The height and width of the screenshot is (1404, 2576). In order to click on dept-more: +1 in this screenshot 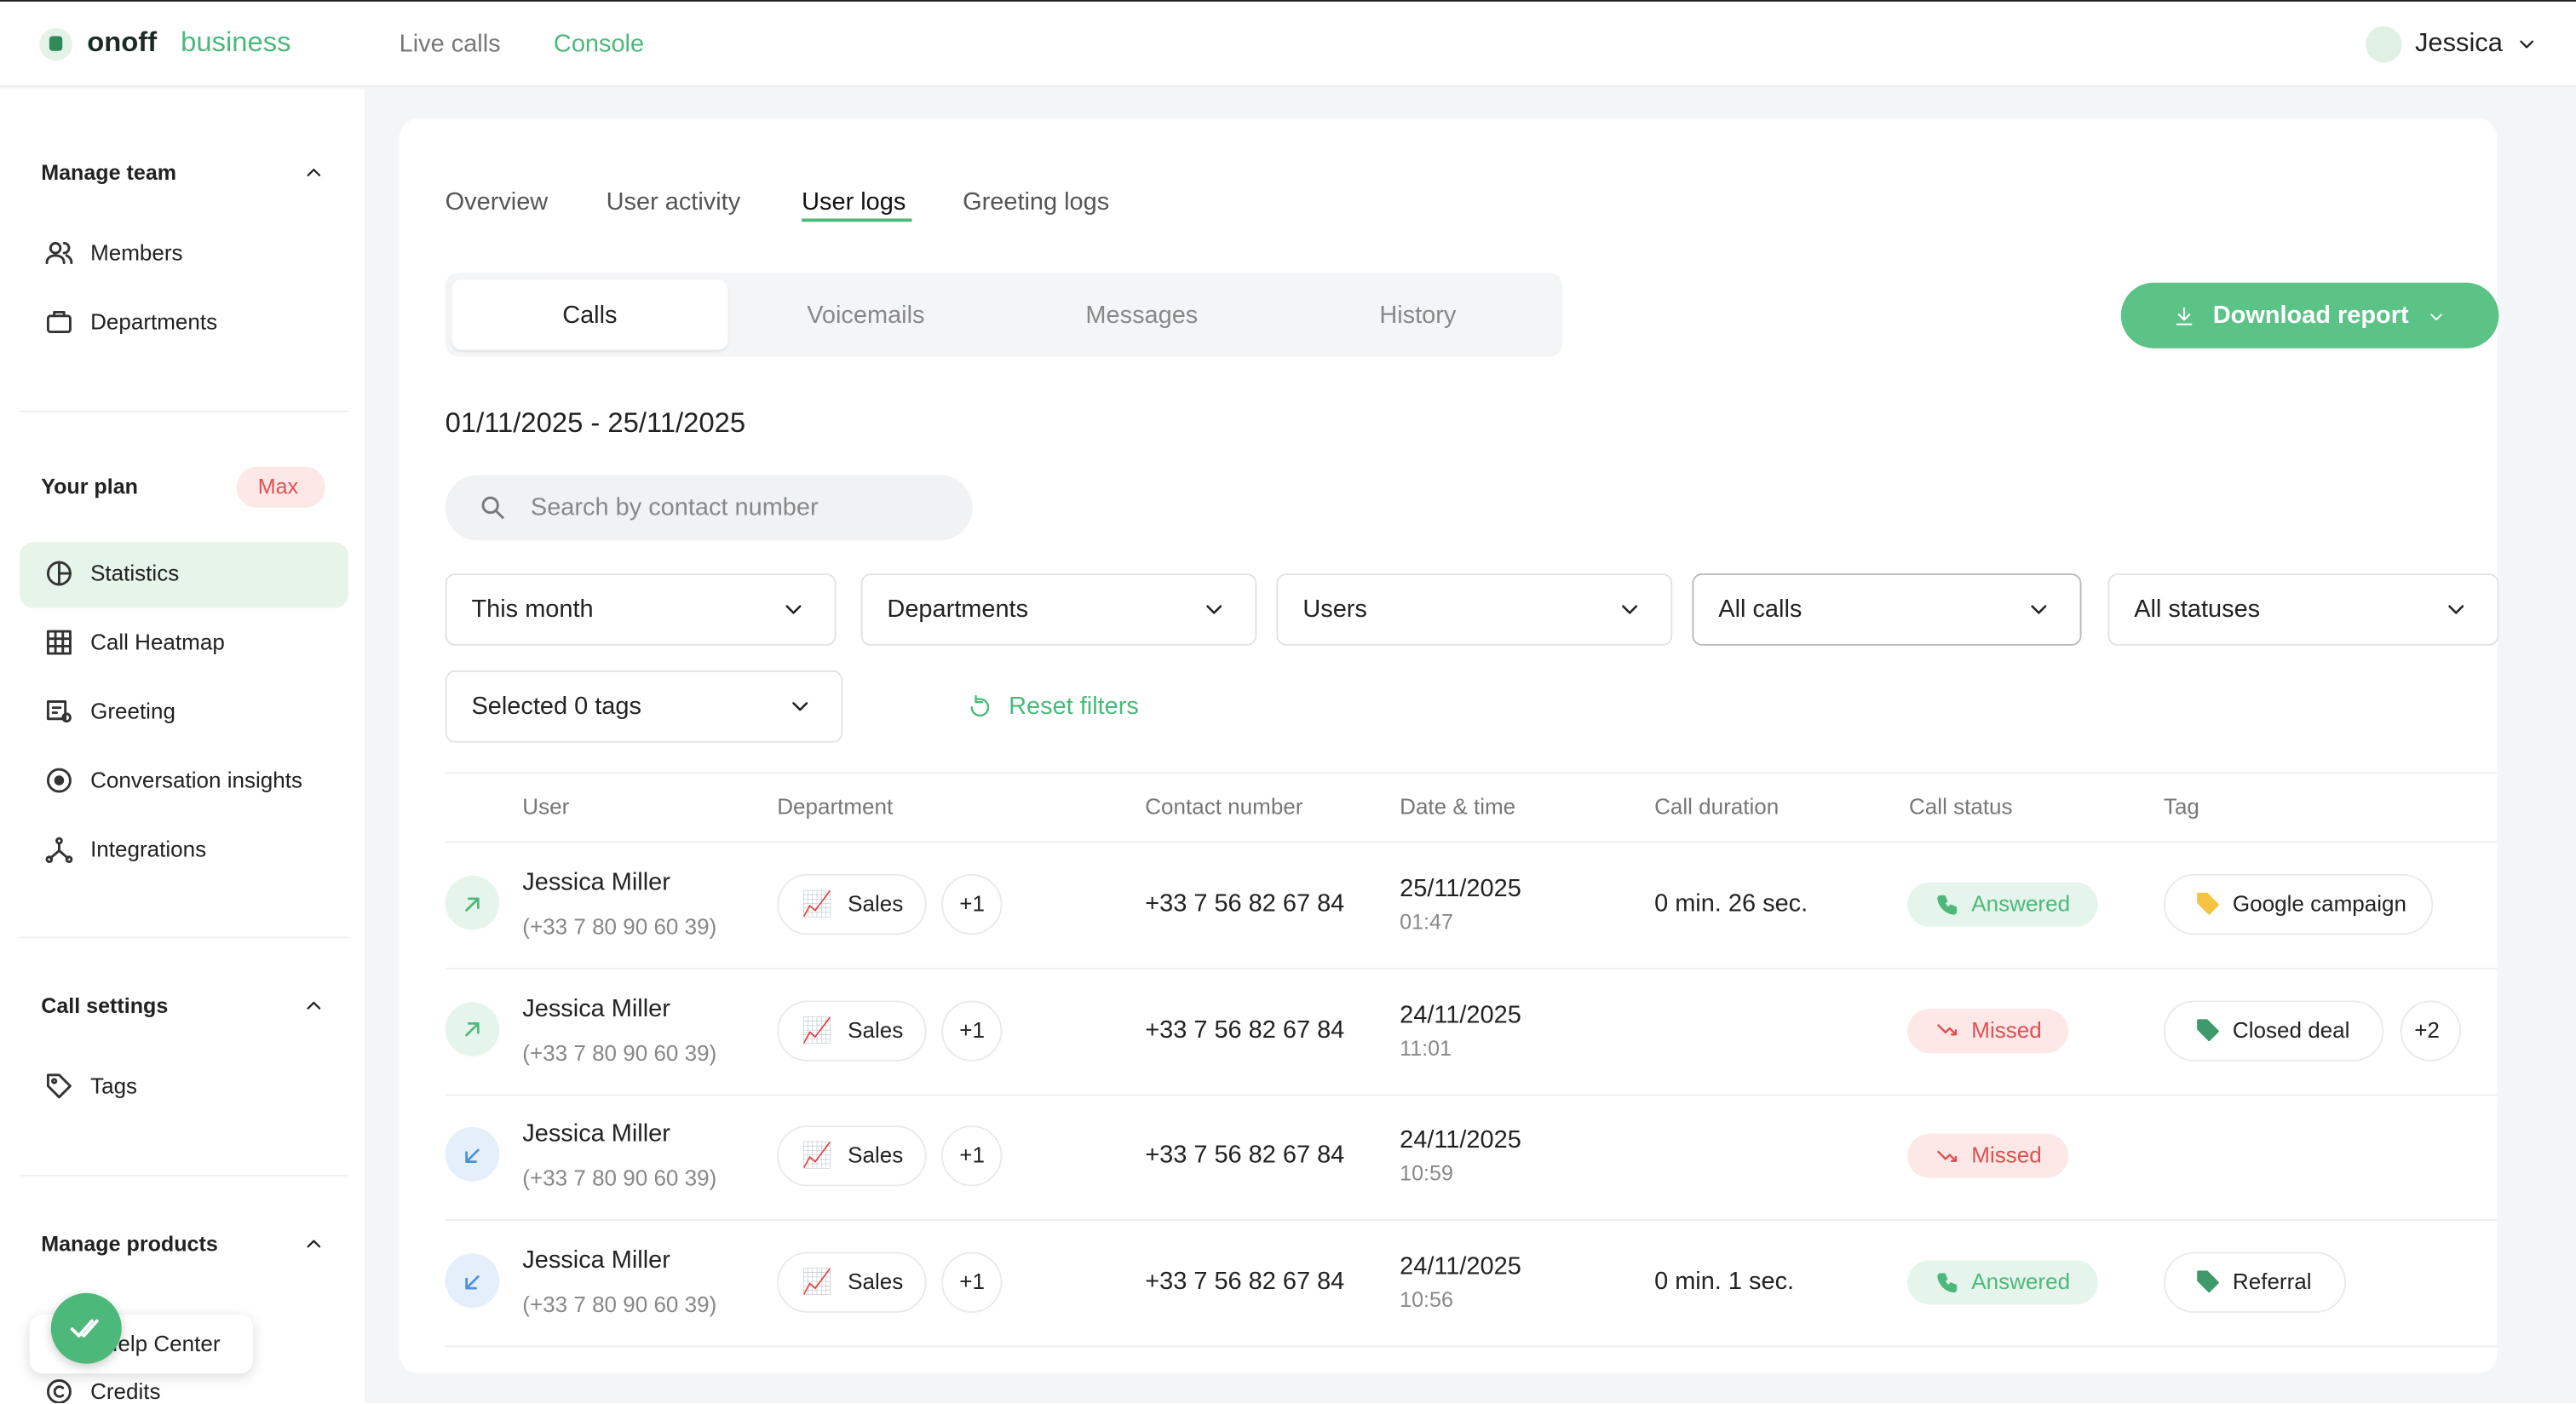, I will do `click(972, 904)`.